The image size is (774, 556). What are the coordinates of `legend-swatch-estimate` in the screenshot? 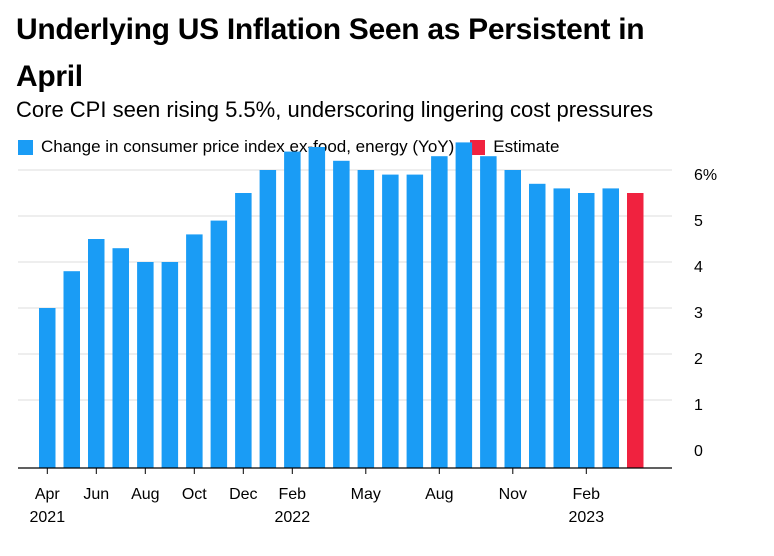 It's located at (478, 147).